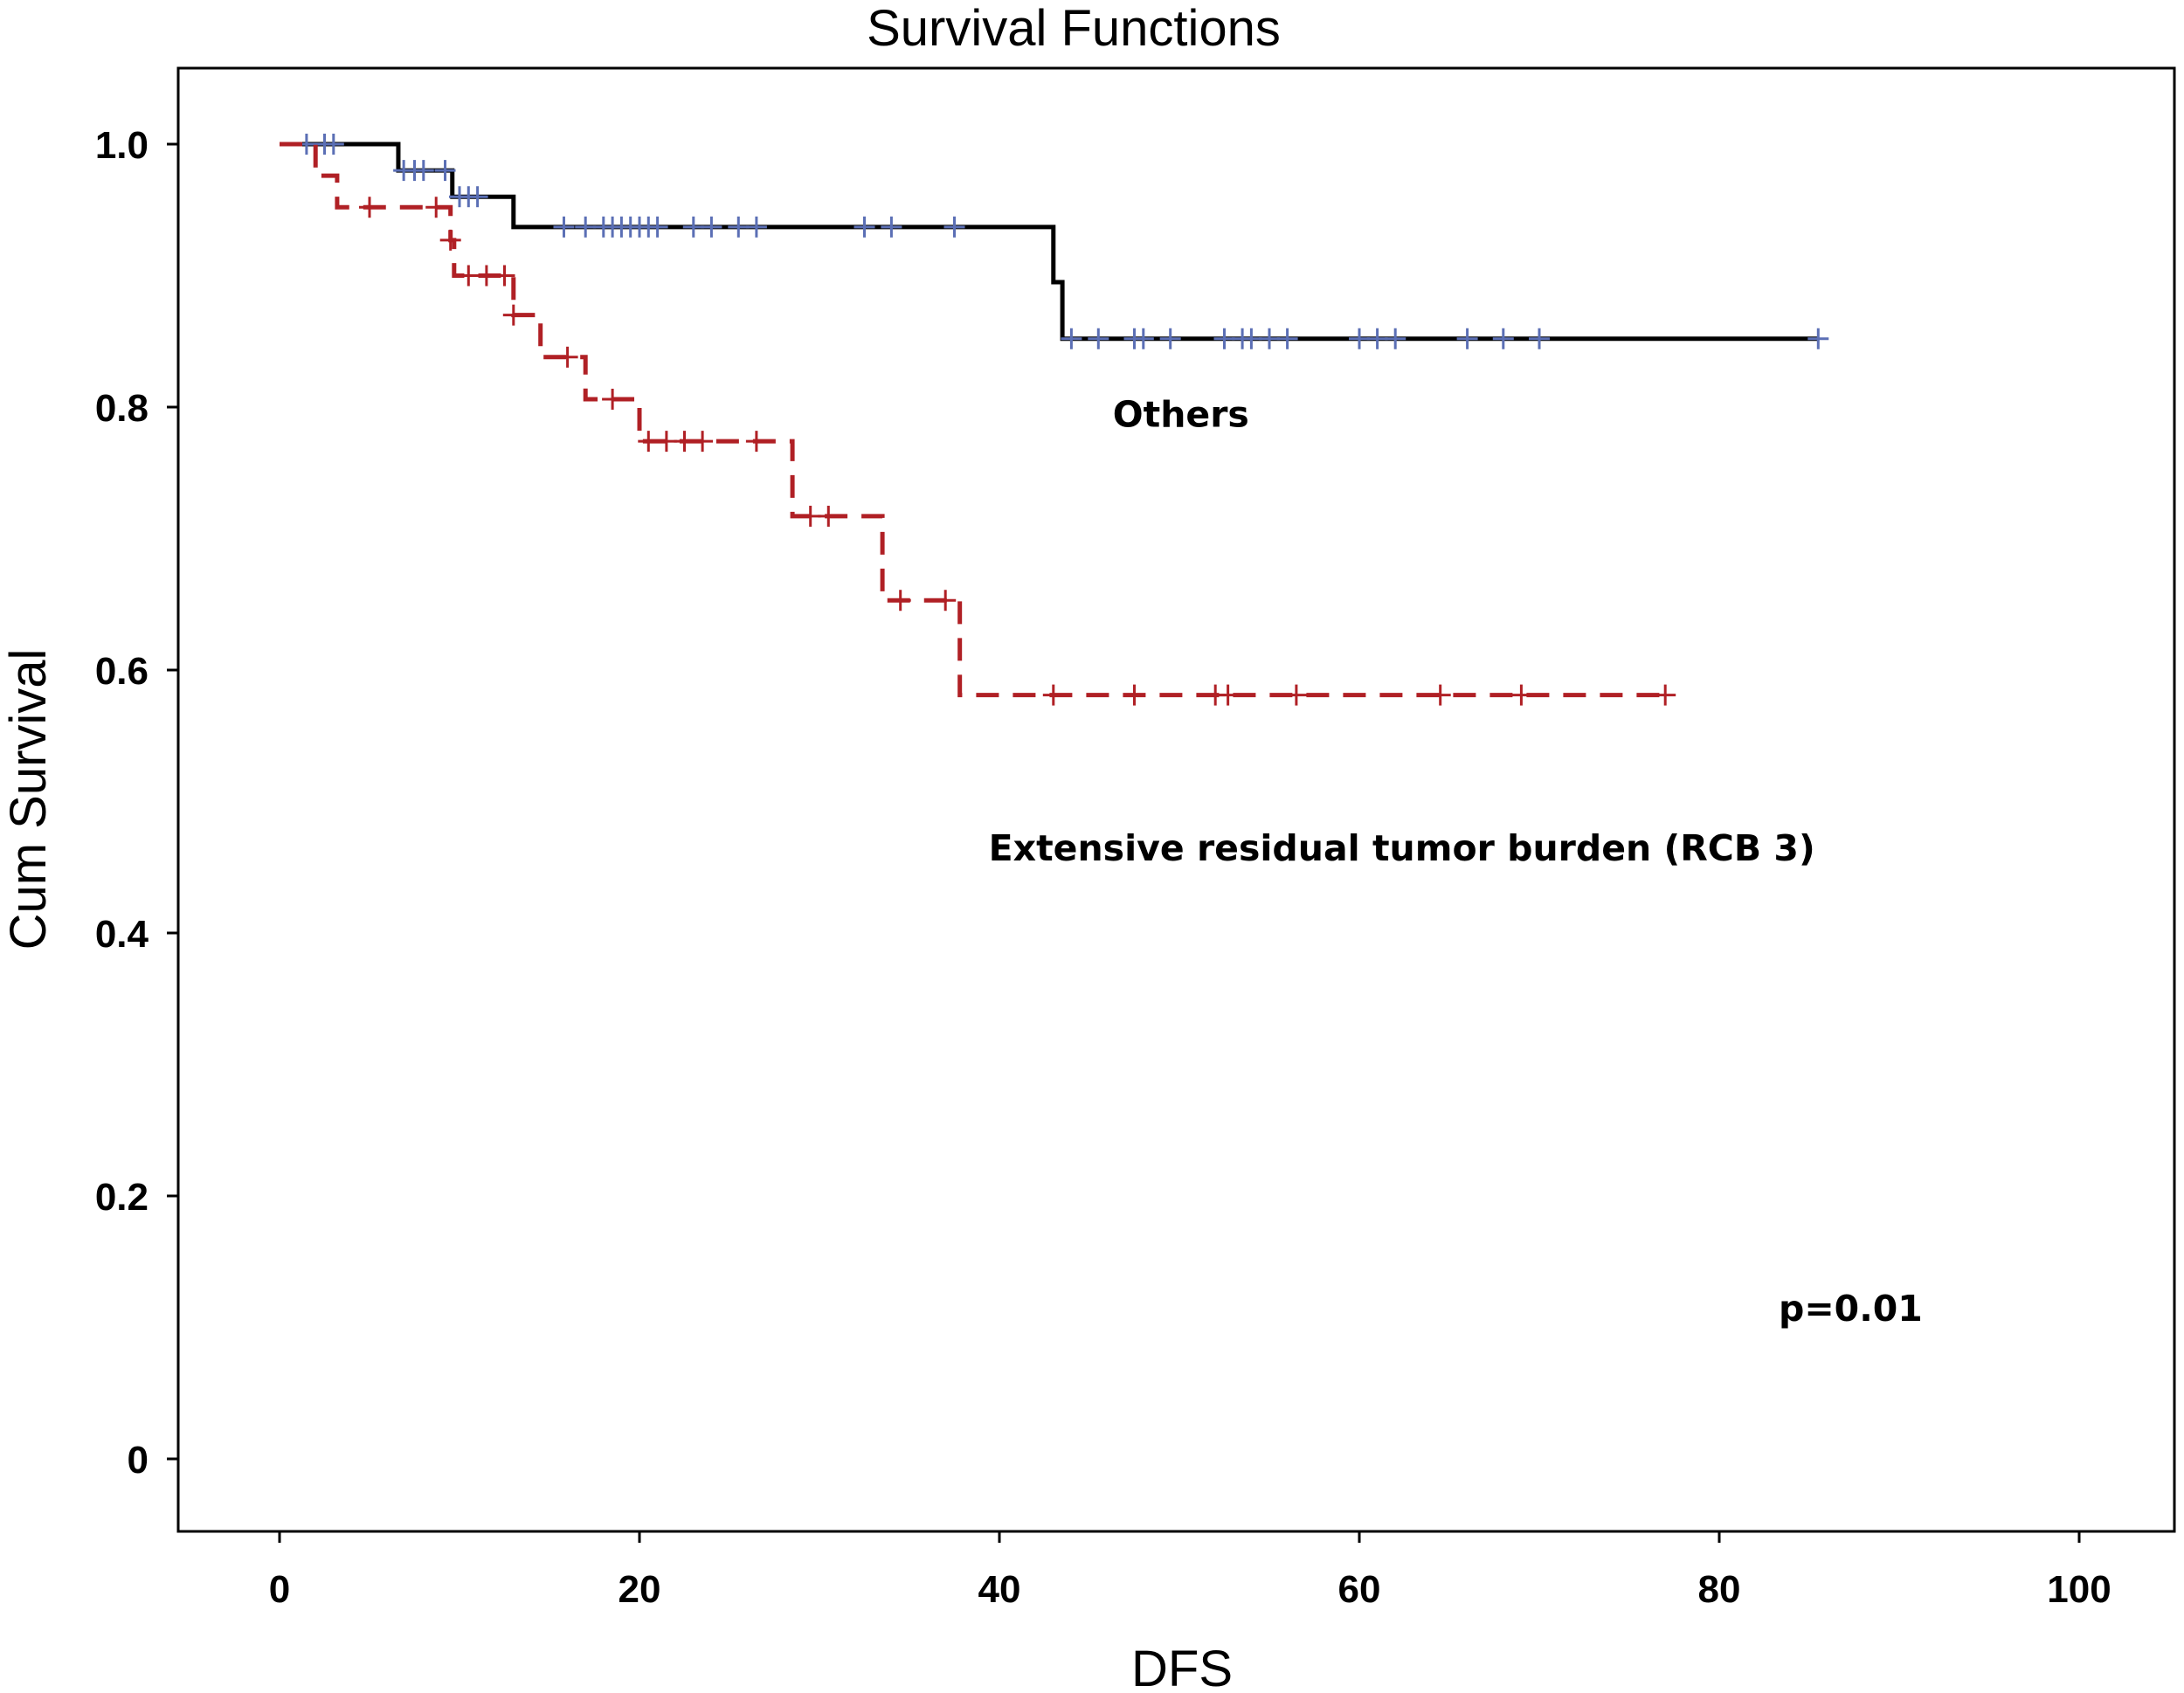 The height and width of the screenshot is (1693, 2184). Describe the element at coordinates (136, 803) in the screenshot. I see `y-axis: 0 0.2 0.4 0.6 0.8 1.0` at that location.